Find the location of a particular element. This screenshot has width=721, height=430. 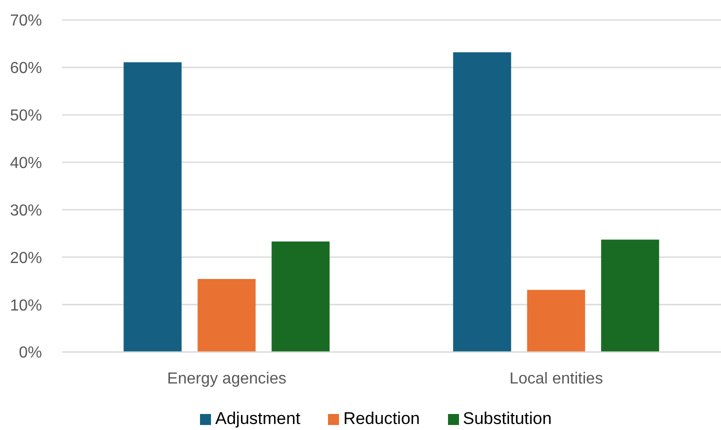

y-tick-label: 30% is located at coordinates (26, 211).